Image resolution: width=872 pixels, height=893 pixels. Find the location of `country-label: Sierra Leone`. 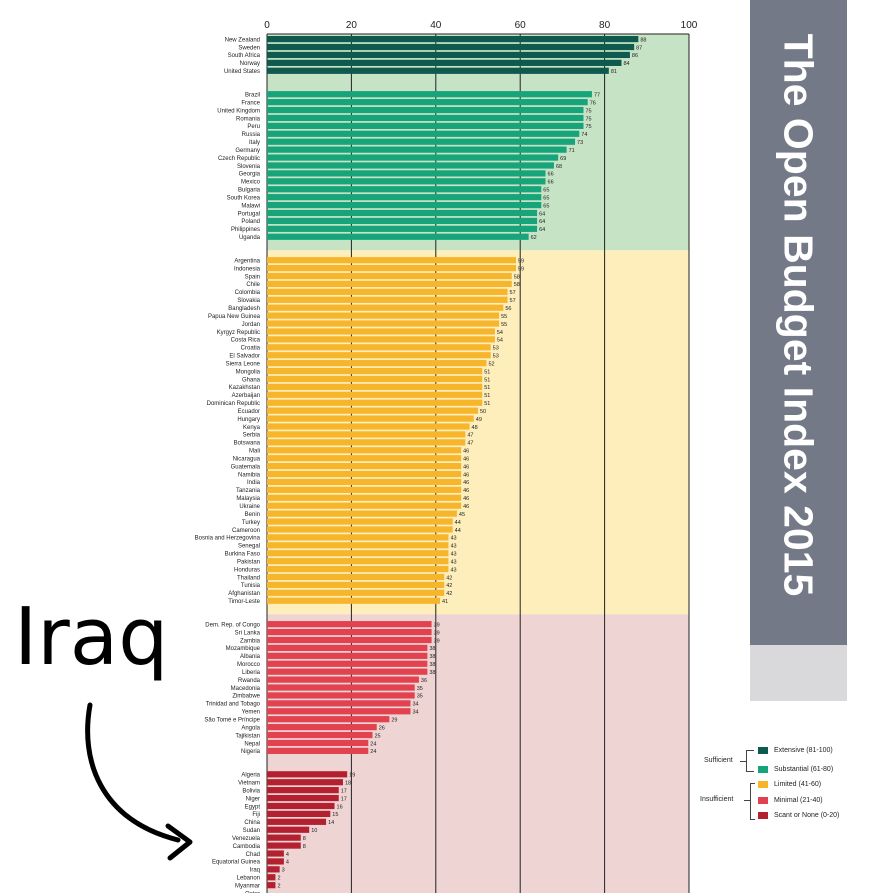

country-label: Sierra Leone is located at coordinates (243, 364).